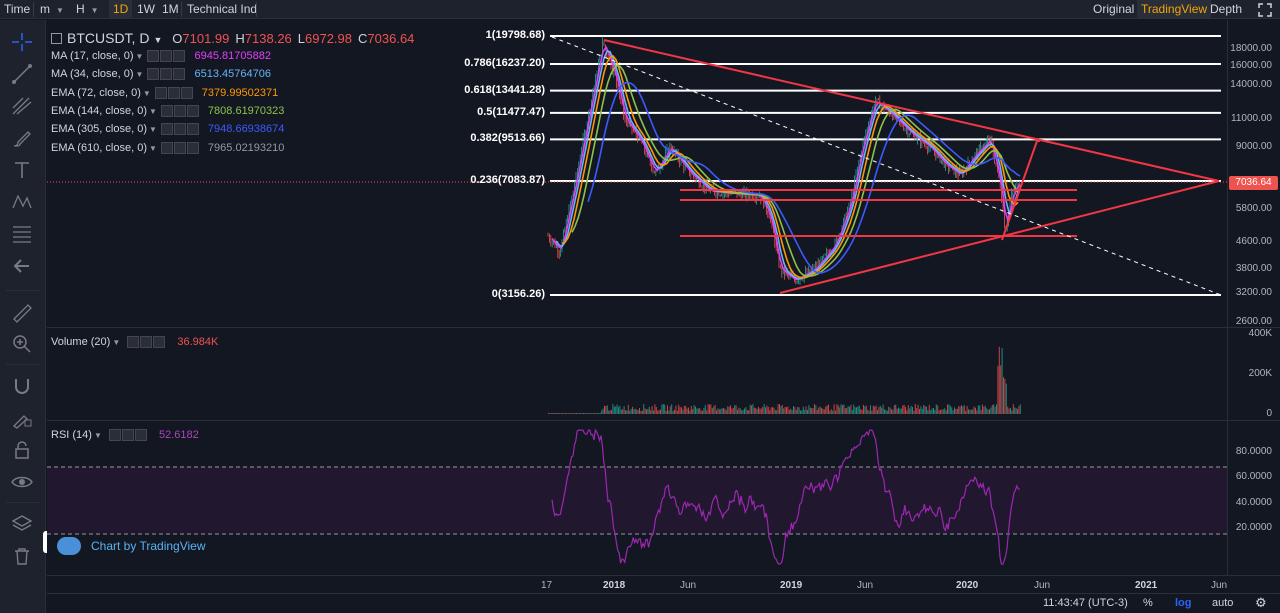 This screenshot has height=613, width=1280. What do you see at coordinates (96, 92) in the screenshot?
I see `indicator-name: EMA (72, close, 0)` at bounding box center [96, 92].